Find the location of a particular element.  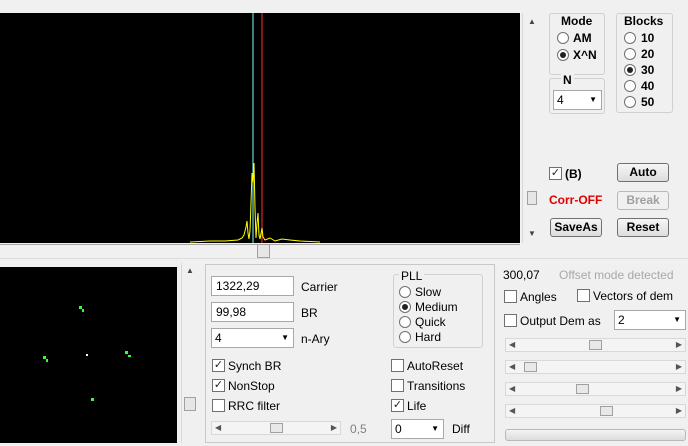

pll-quick-radio is located at coordinates (405, 322).